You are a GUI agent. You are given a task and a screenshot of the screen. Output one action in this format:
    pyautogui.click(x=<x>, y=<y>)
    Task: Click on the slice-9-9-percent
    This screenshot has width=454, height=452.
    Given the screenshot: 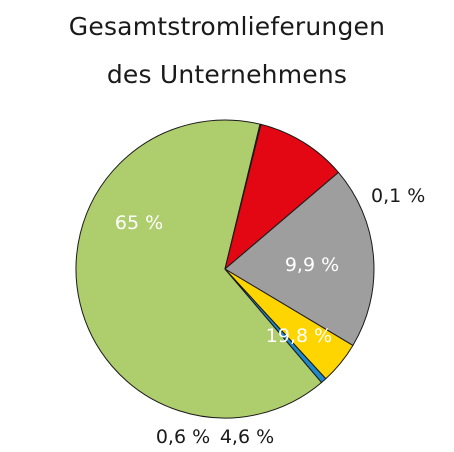 What is the action you would take?
    pyautogui.click(x=281, y=196)
    